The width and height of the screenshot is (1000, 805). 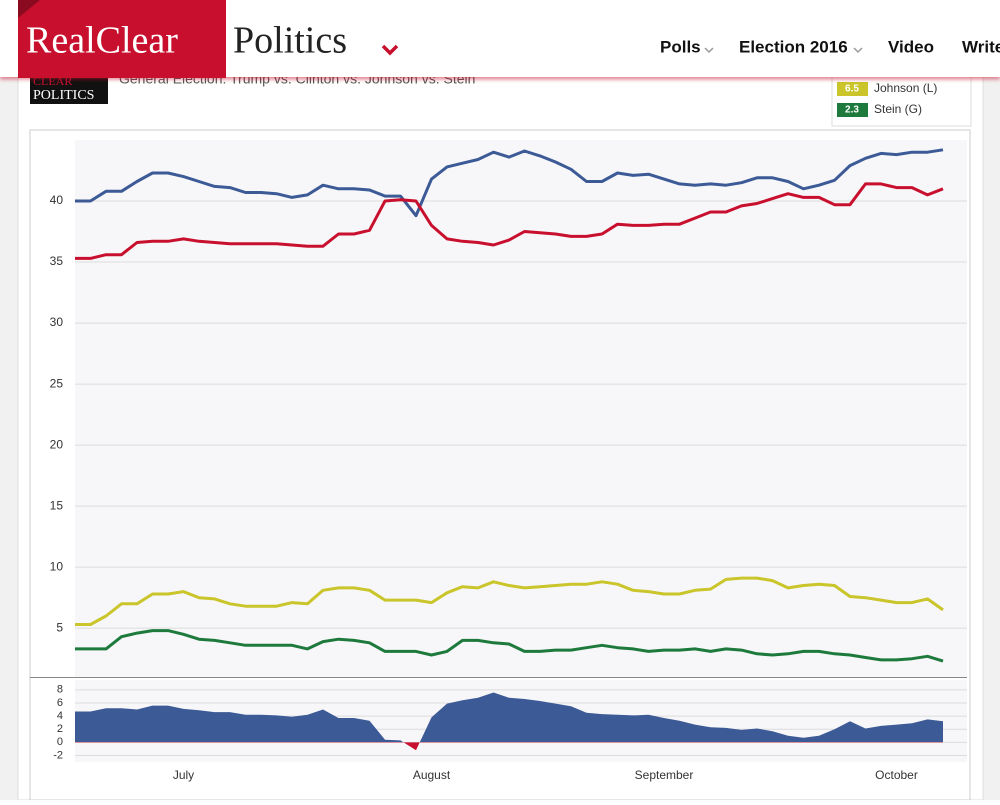 I want to click on y-tick-label: 0, so click(x=60, y=742).